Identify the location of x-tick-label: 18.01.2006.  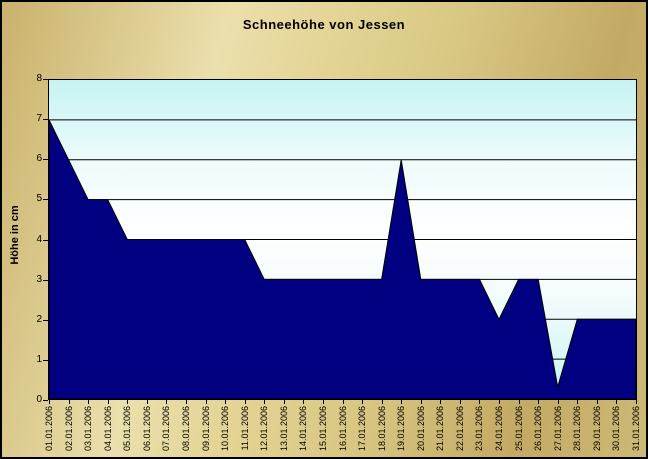
(382, 429).